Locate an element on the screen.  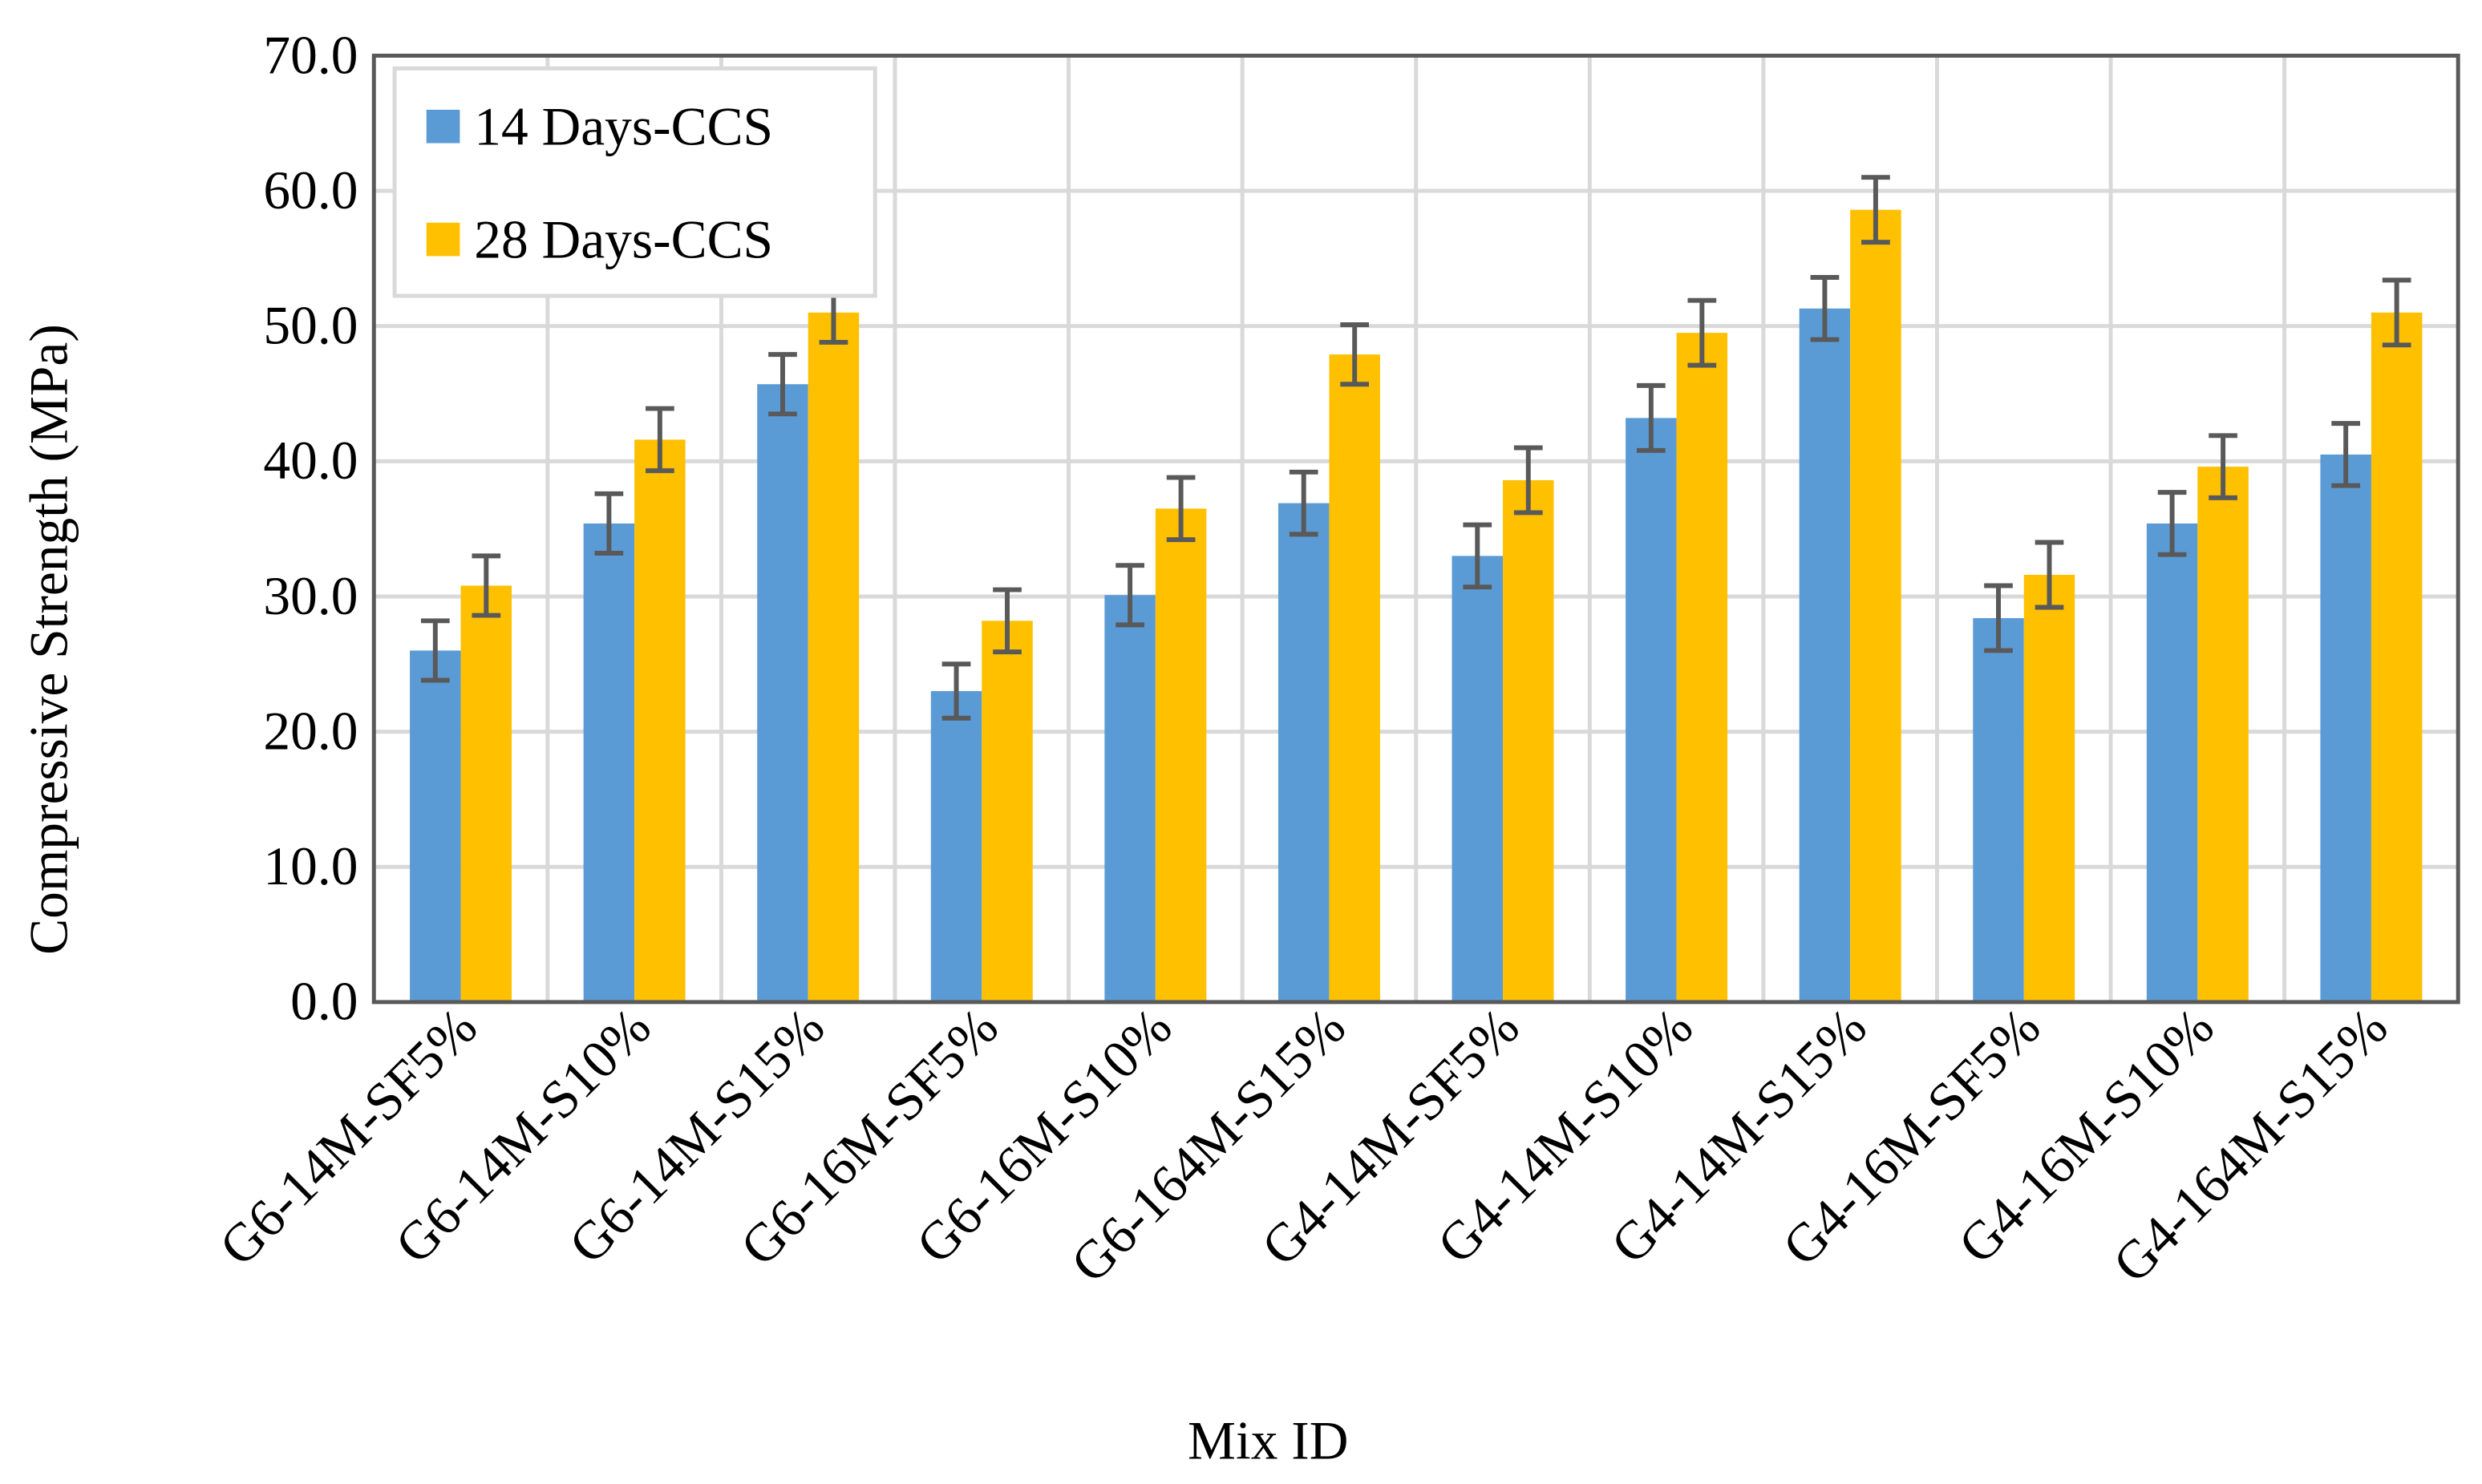
legend: 14 Days-CCS 28 Days-CCS is located at coordinates (634, 182).